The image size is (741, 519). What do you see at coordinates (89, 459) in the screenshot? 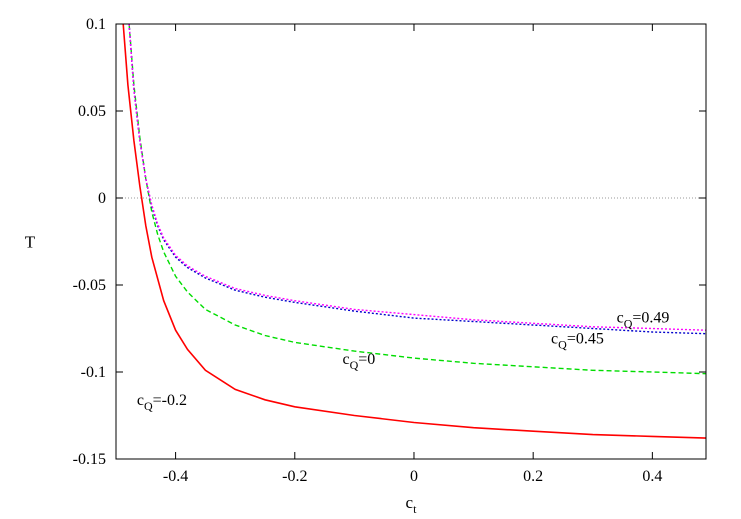
I see `y-tick-label: -0.15` at bounding box center [89, 459].